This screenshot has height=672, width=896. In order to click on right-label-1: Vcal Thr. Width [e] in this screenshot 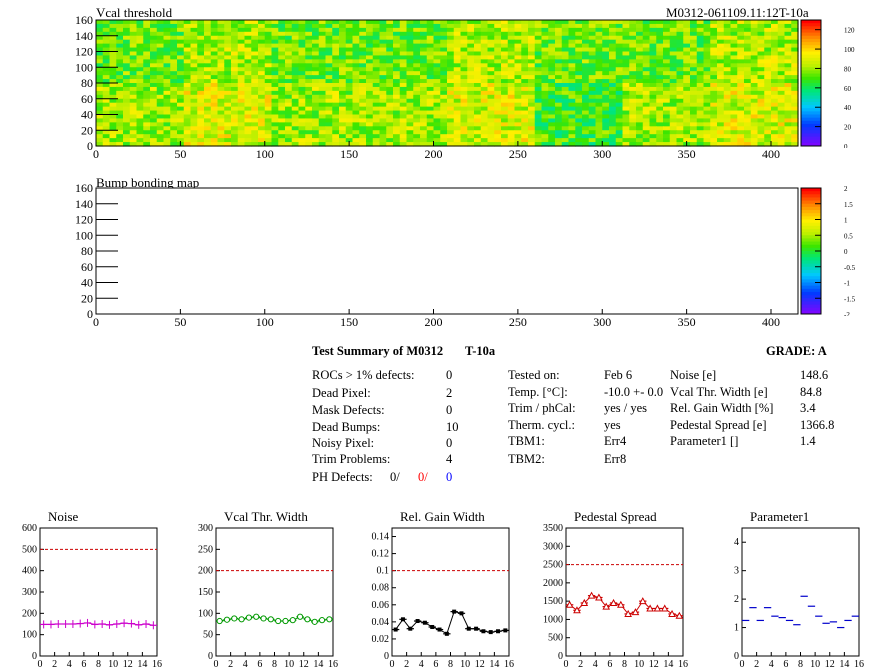, I will do `click(719, 392)`.